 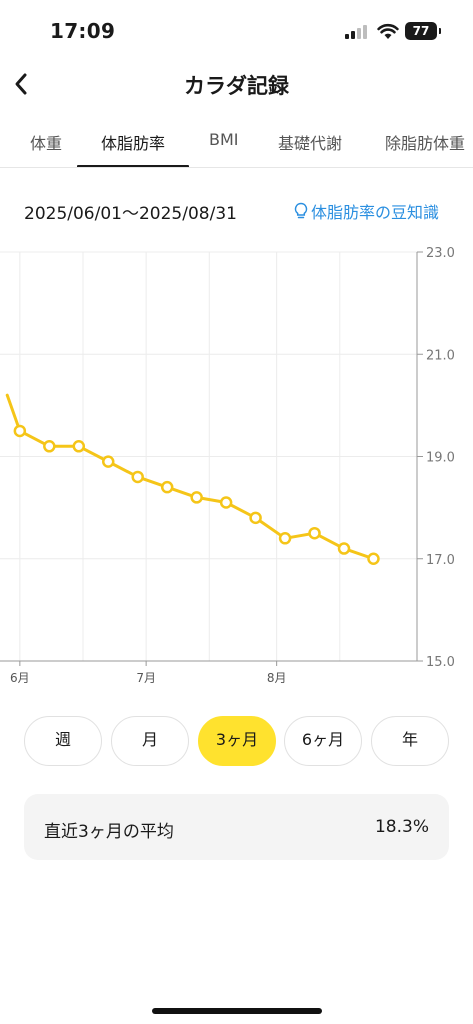 What do you see at coordinates (133, 166) in the screenshot?
I see `active-tab-indicator` at bounding box center [133, 166].